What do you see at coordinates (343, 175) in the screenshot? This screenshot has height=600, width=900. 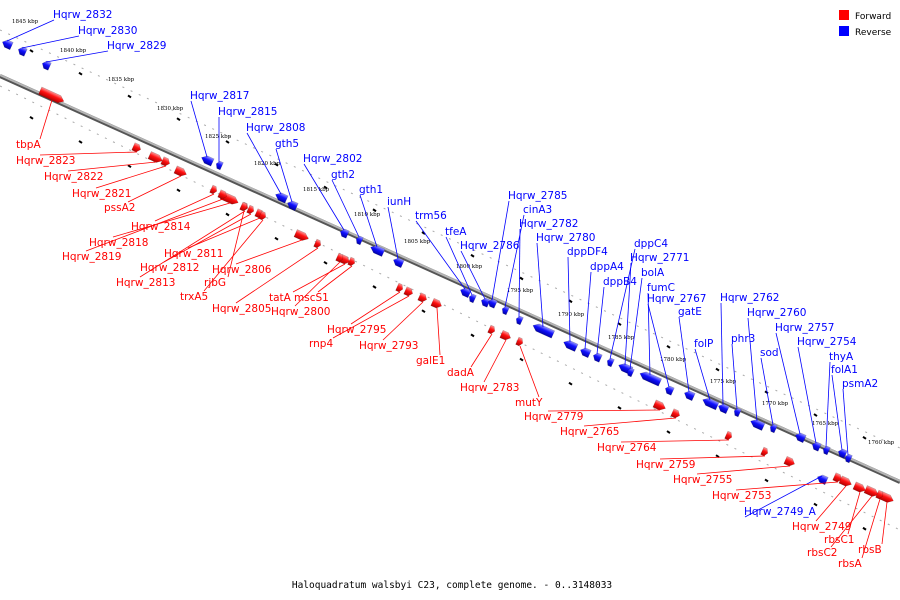 I see `gene-label-gth2: gth2` at bounding box center [343, 175].